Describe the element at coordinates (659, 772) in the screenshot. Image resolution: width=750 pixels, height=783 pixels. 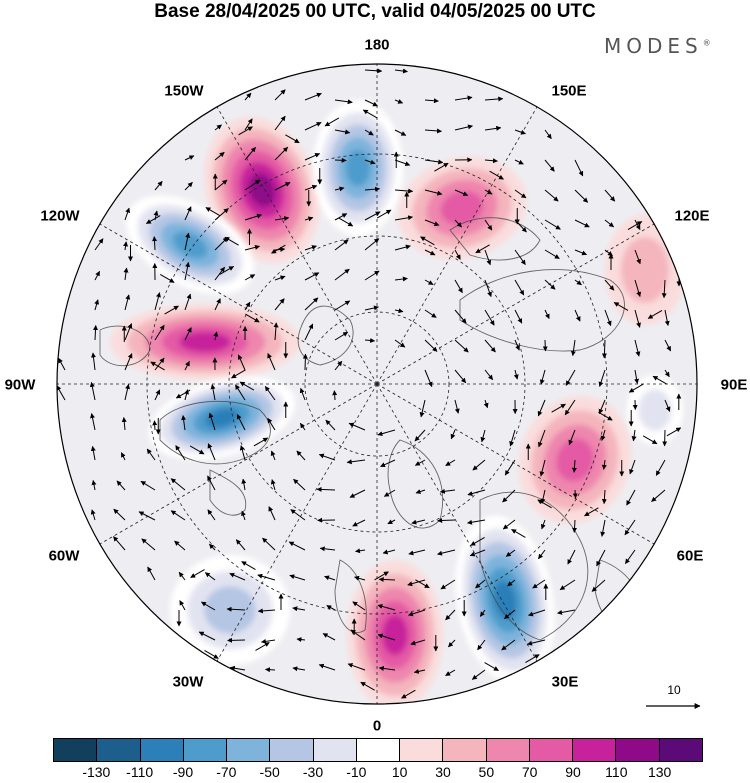
I see `colorbar-tick-label: 130` at that location.